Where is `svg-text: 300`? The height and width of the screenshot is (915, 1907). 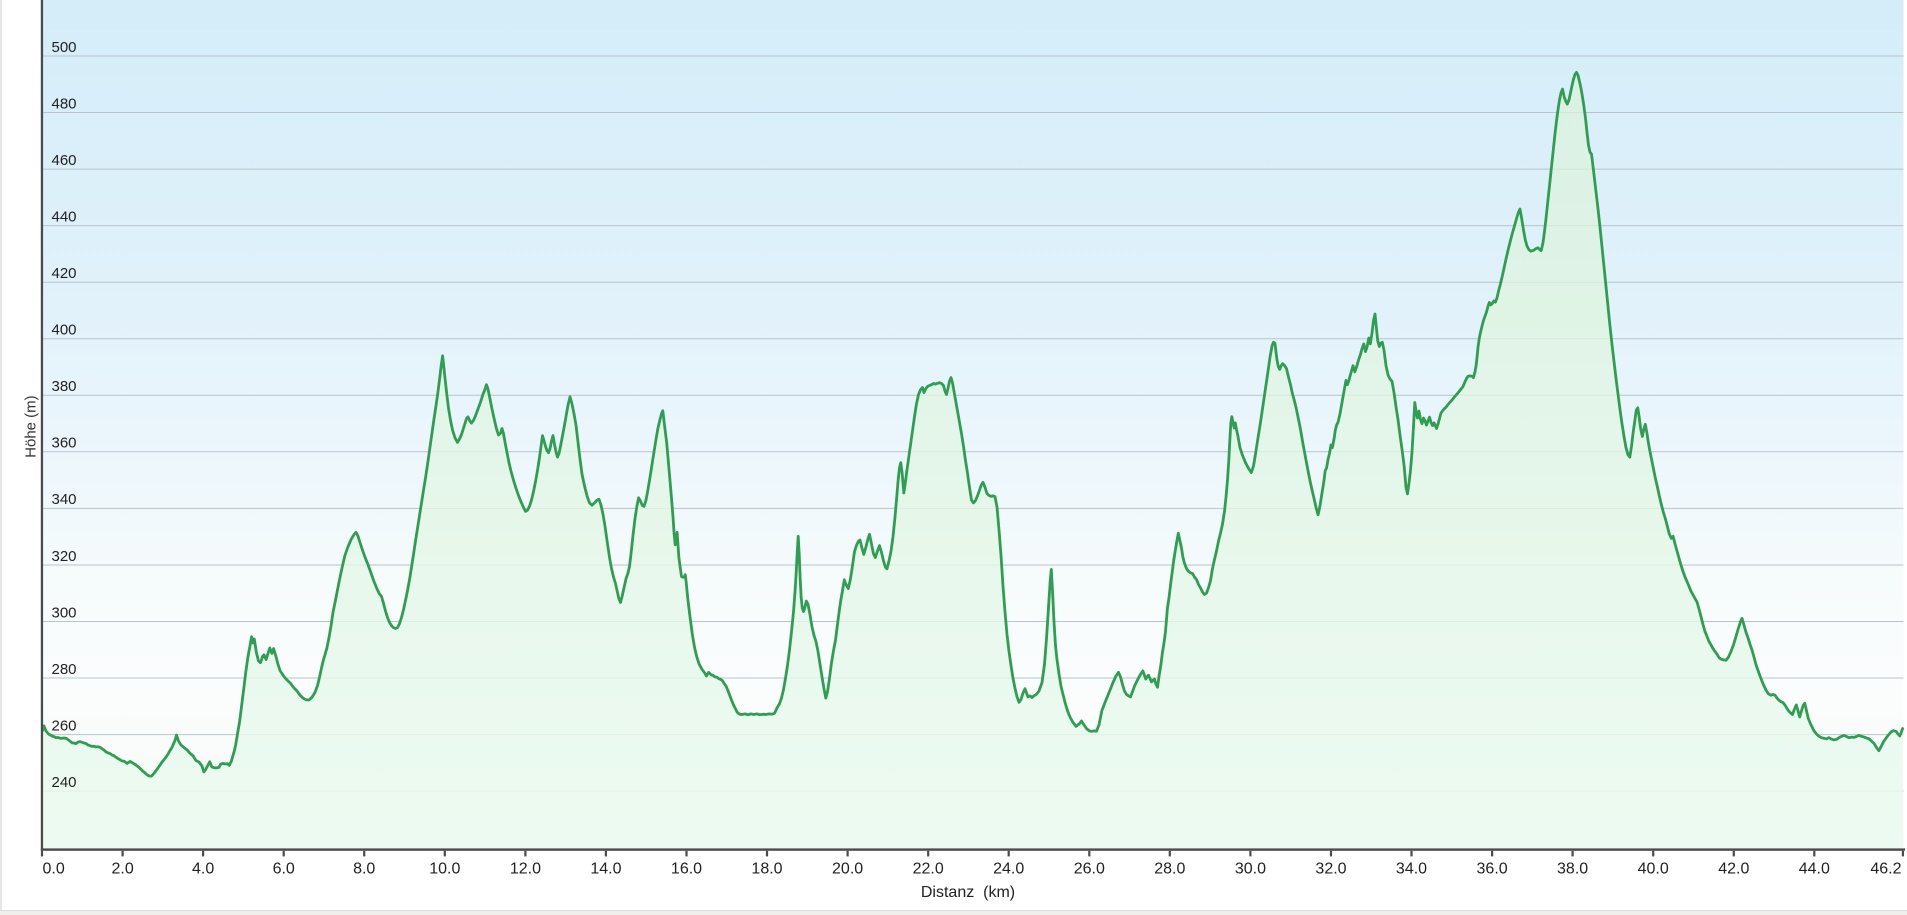
svg-text: 300 is located at coordinates (64, 612).